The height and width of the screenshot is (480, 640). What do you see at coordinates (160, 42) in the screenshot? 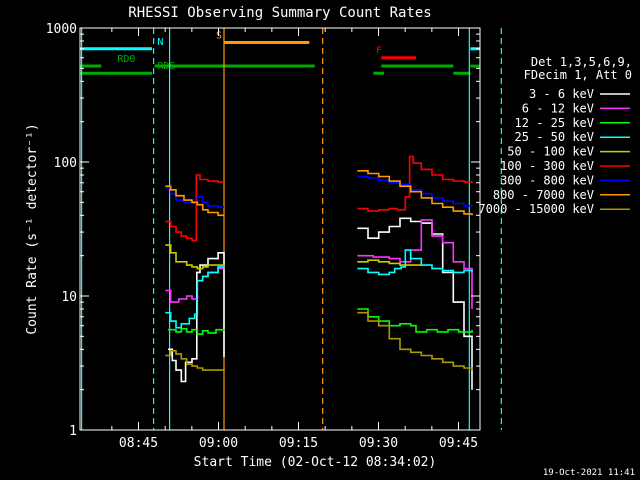
I see `flag-label-n: N` at bounding box center [160, 42].